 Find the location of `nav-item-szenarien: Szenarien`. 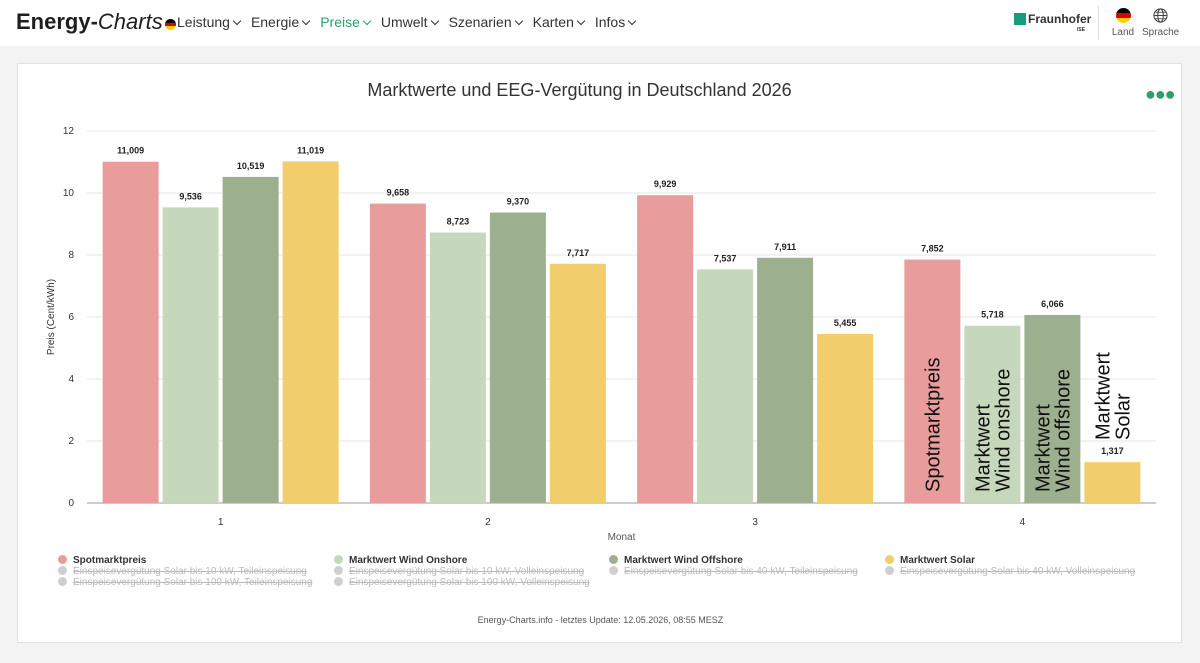

nav-item-szenarien: Szenarien is located at coordinates (485, 22).